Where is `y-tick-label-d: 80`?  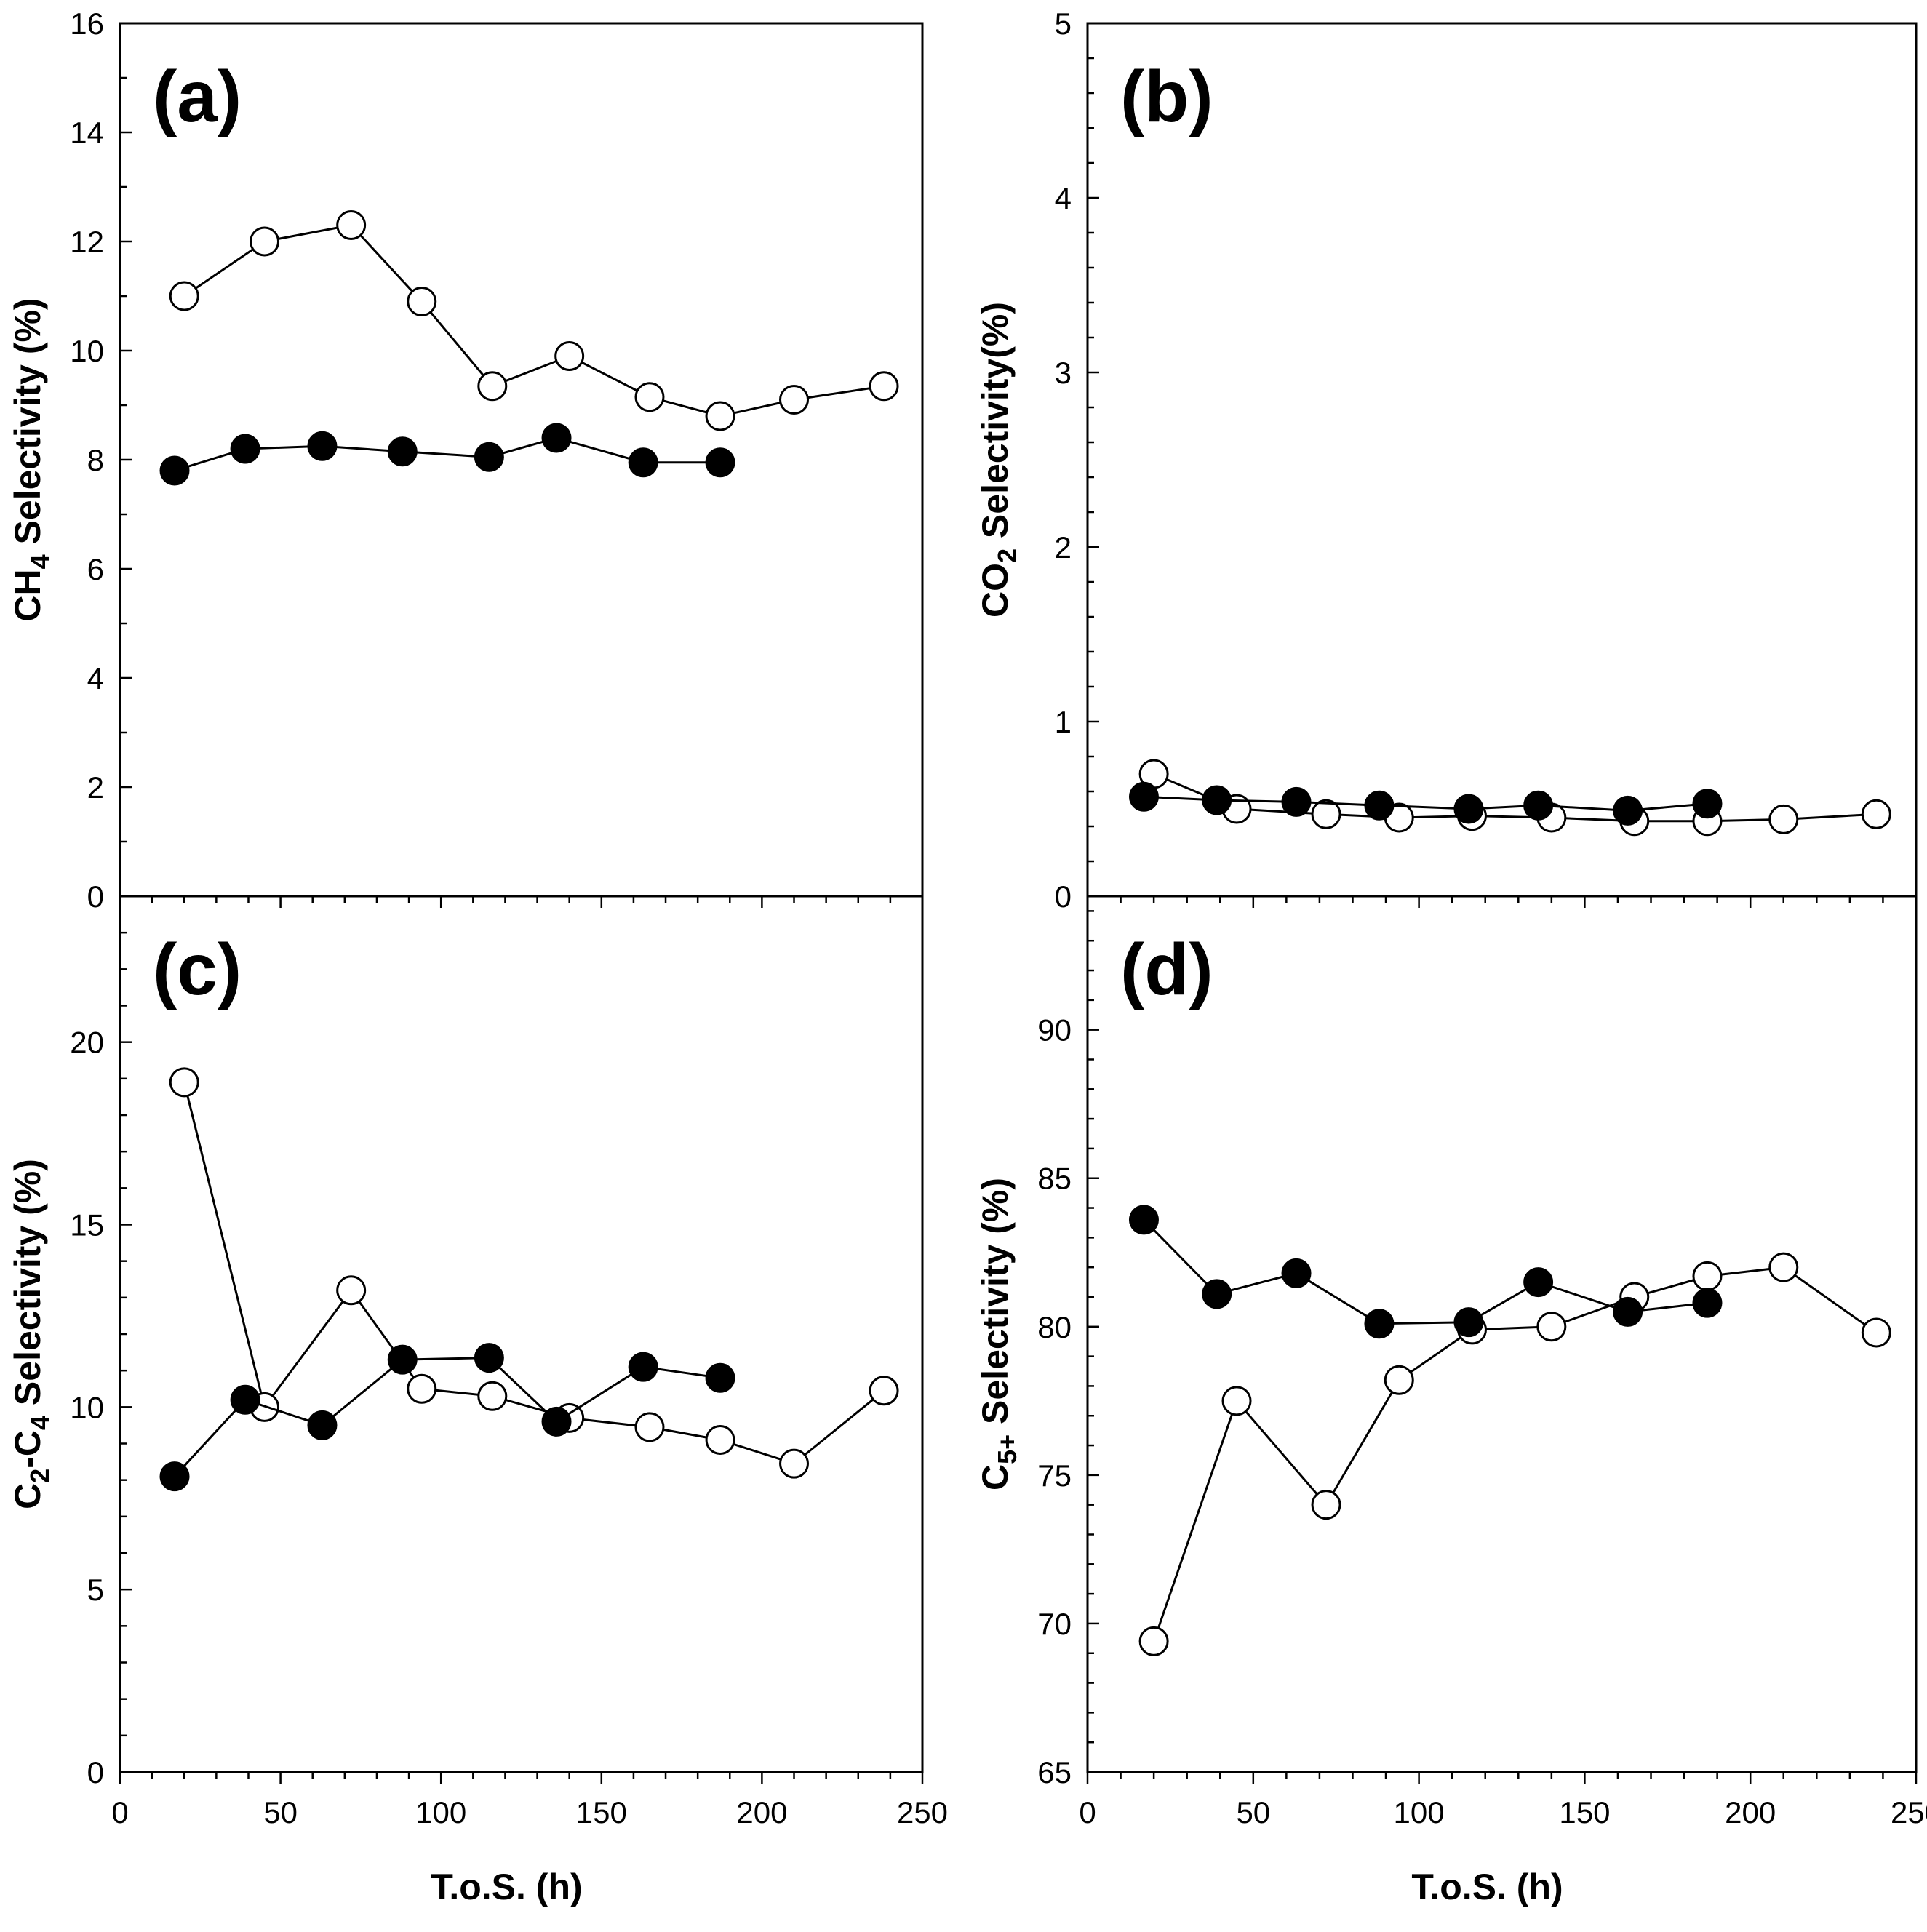
y-tick-label-d: 80 is located at coordinates (1054, 1327).